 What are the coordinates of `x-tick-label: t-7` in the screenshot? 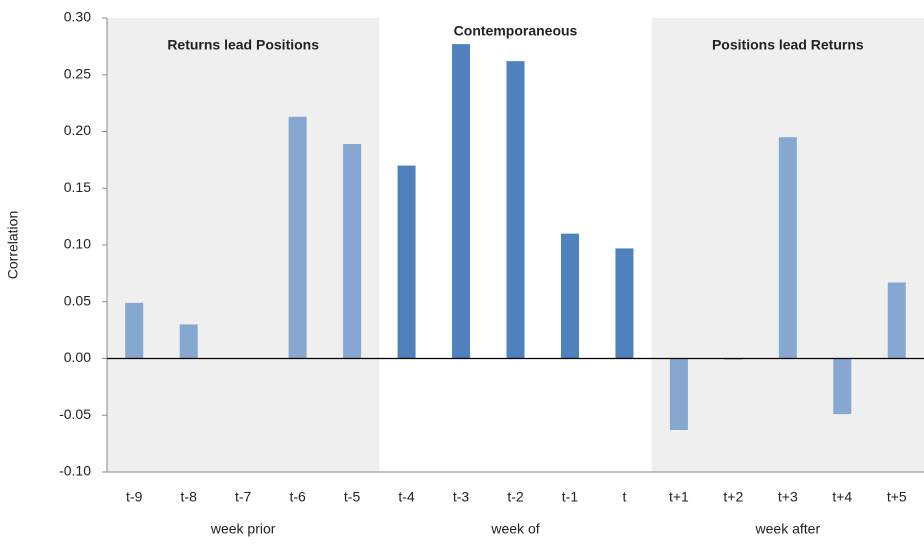 It's located at (243, 497).